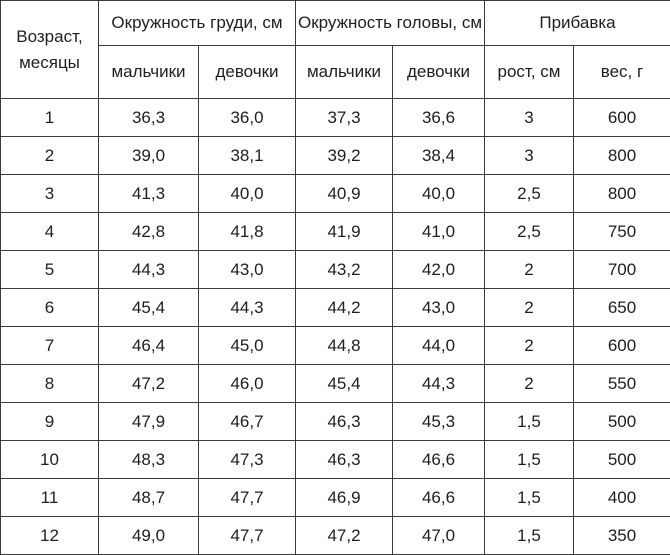 Image resolution: width=670 pixels, height=555 pixels. What do you see at coordinates (344, 308) in the screenshot?
I see `cell-head-boys: 44,2` at bounding box center [344, 308].